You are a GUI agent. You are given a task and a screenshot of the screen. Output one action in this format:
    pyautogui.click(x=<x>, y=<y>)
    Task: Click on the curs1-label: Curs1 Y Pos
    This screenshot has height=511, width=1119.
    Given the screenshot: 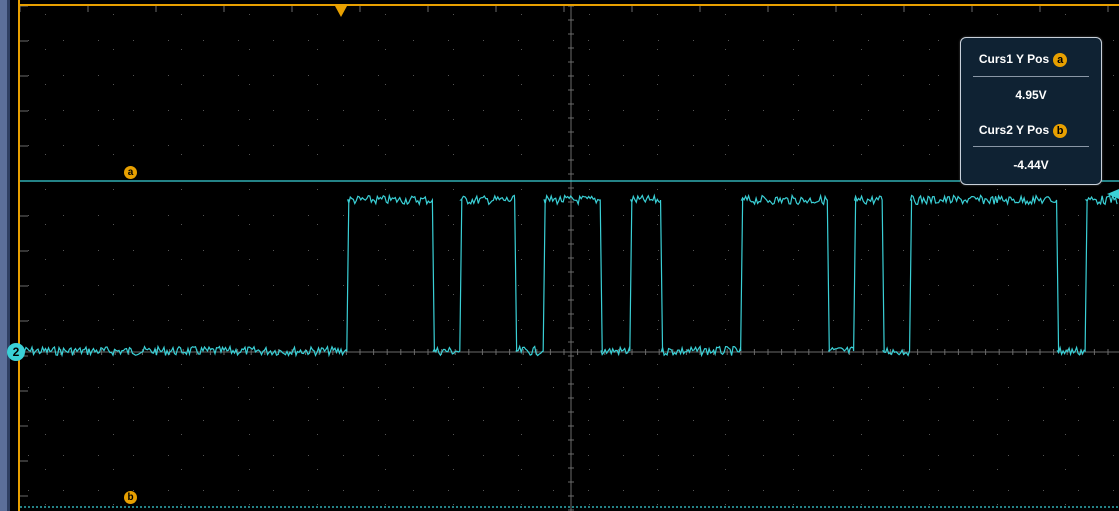 What is the action you would take?
    pyautogui.click(x=1014, y=59)
    